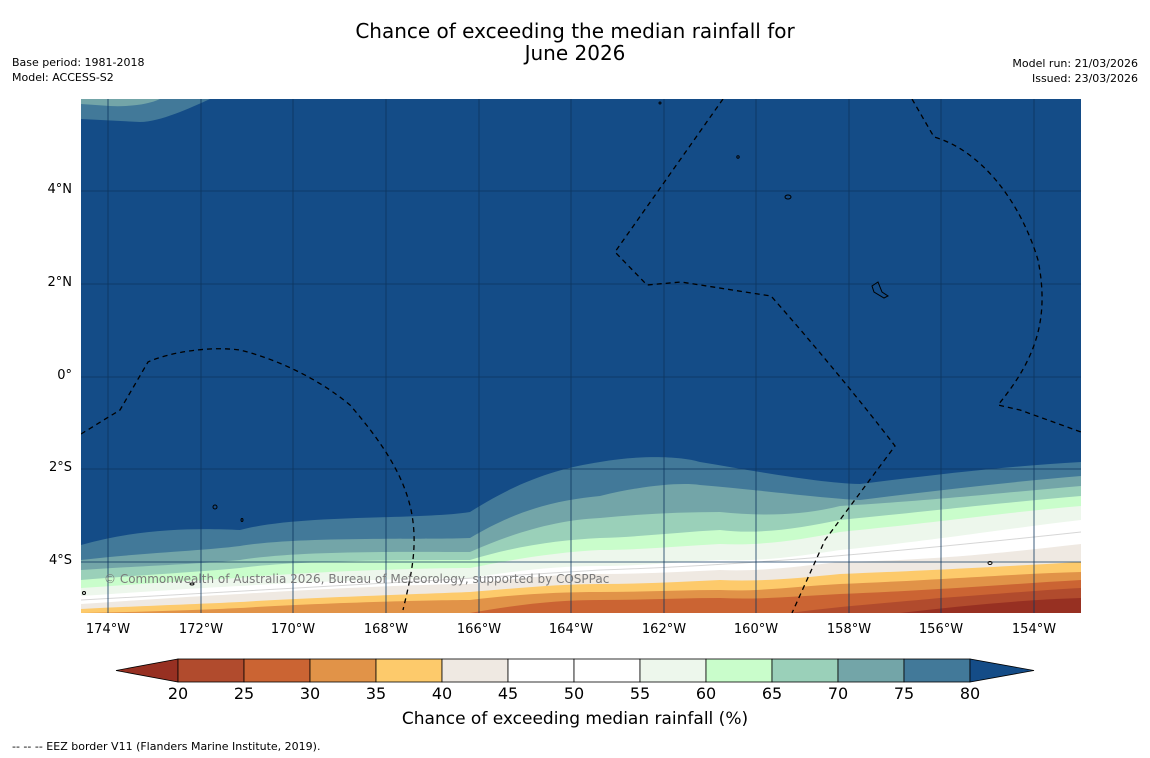 Image resolution: width=1150 pixels, height=758 pixels. Describe the element at coordinates (63, 77) in the screenshot. I see `model-name: Model: ACCESS-S2` at that location.